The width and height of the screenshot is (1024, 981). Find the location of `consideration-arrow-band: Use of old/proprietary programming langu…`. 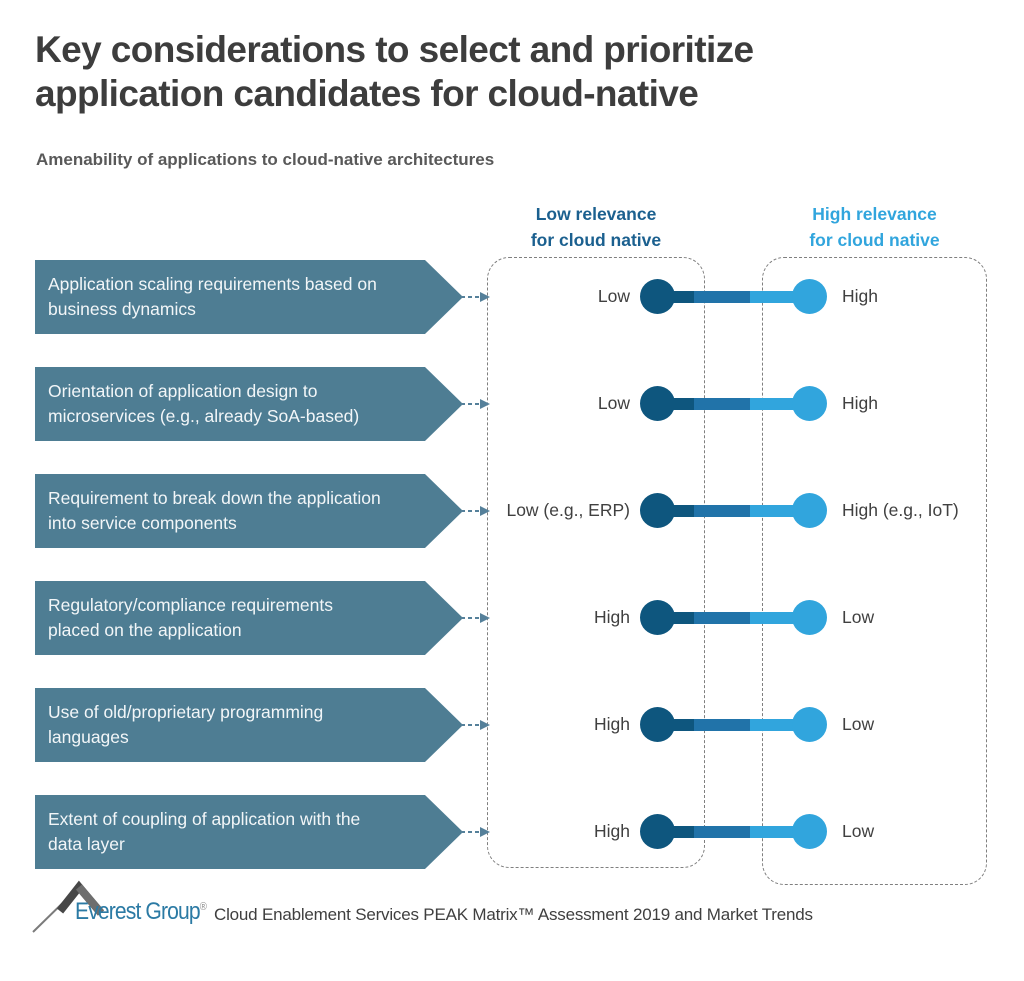

consideration-arrow-band: Use of old/proprietary programming langu… is located at coordinates (249, 725).